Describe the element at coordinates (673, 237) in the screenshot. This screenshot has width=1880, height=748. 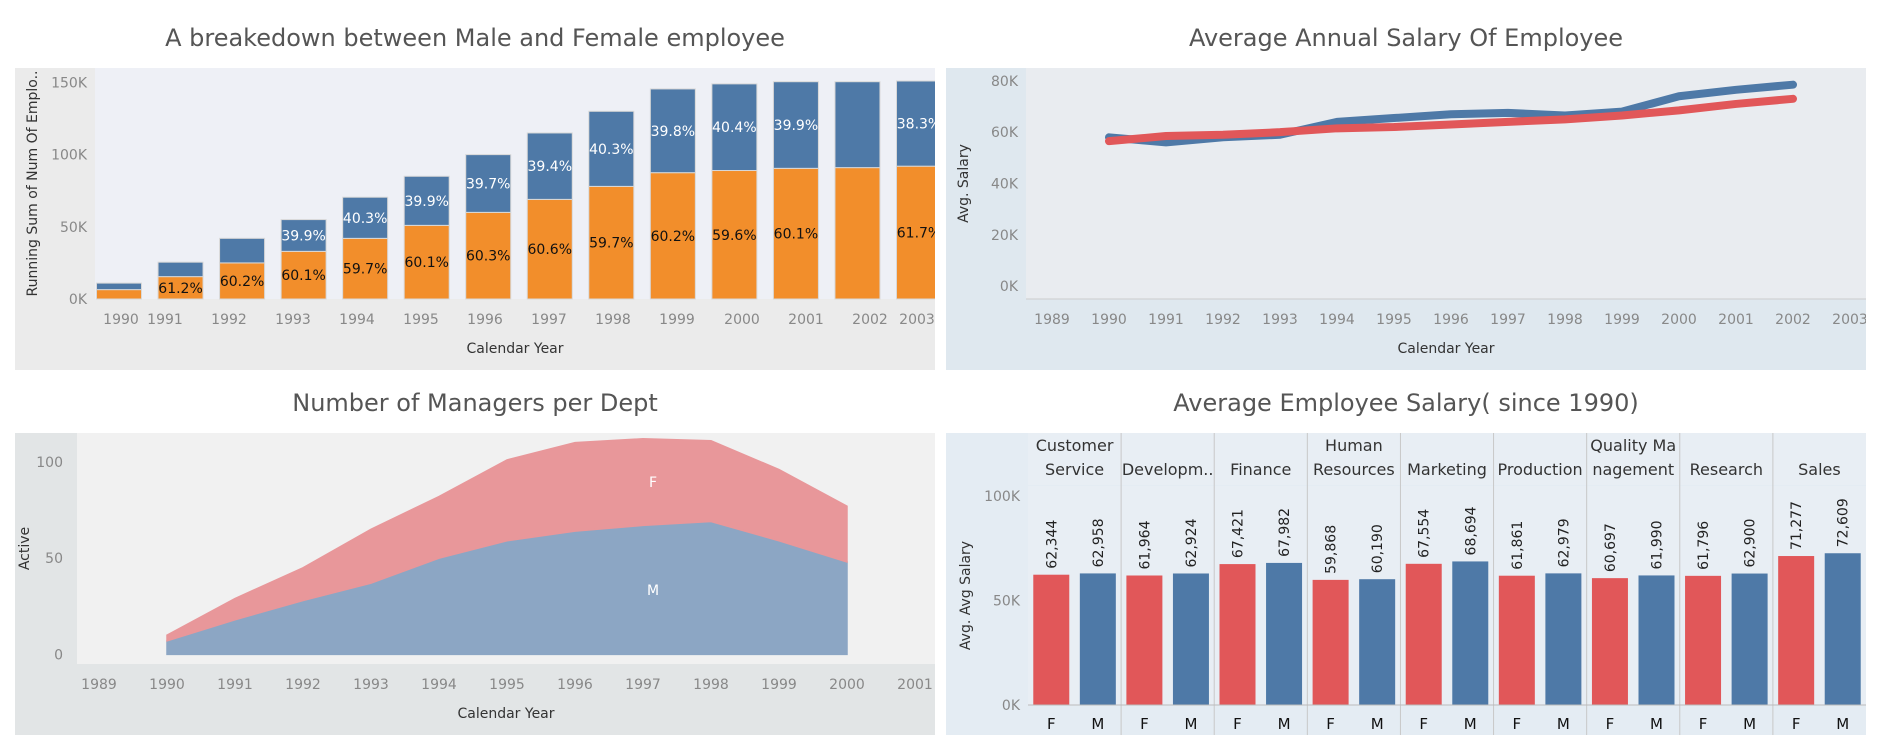
I see `data-label: 60.2%` at that location.